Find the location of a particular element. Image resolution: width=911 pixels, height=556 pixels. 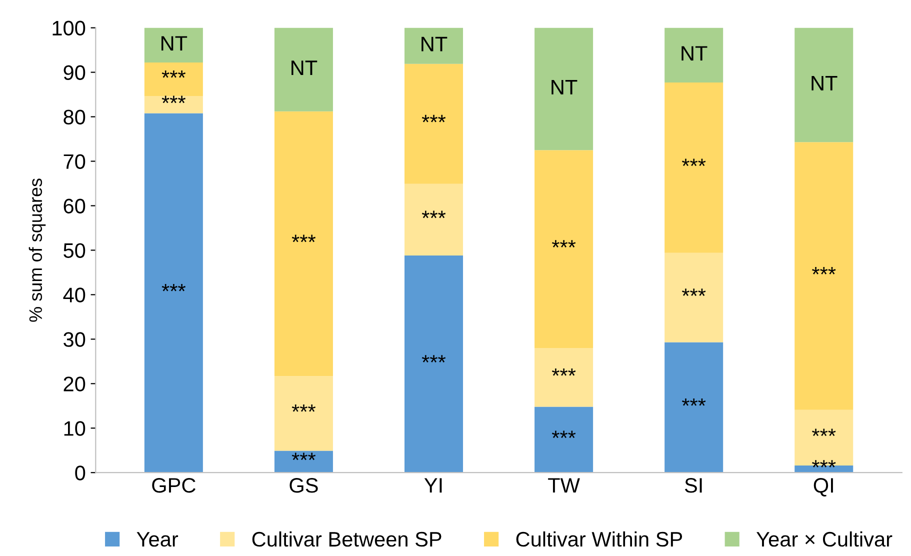

legend-label: Year is located at coordinates (157, 539).